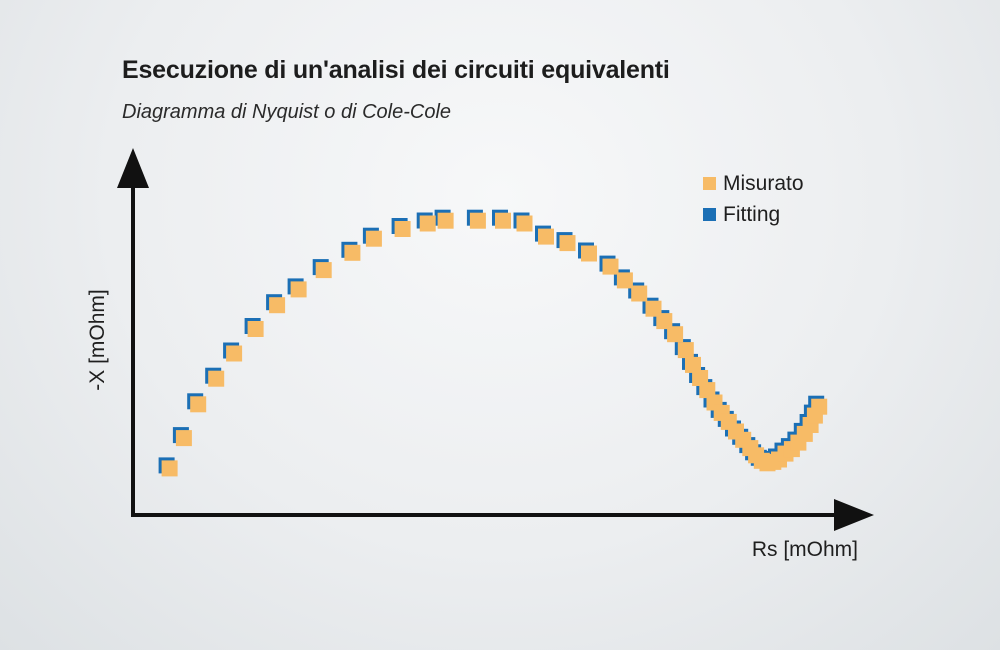  I want to click on x-axis-label: Rs [mOhm], so click(805, 549).